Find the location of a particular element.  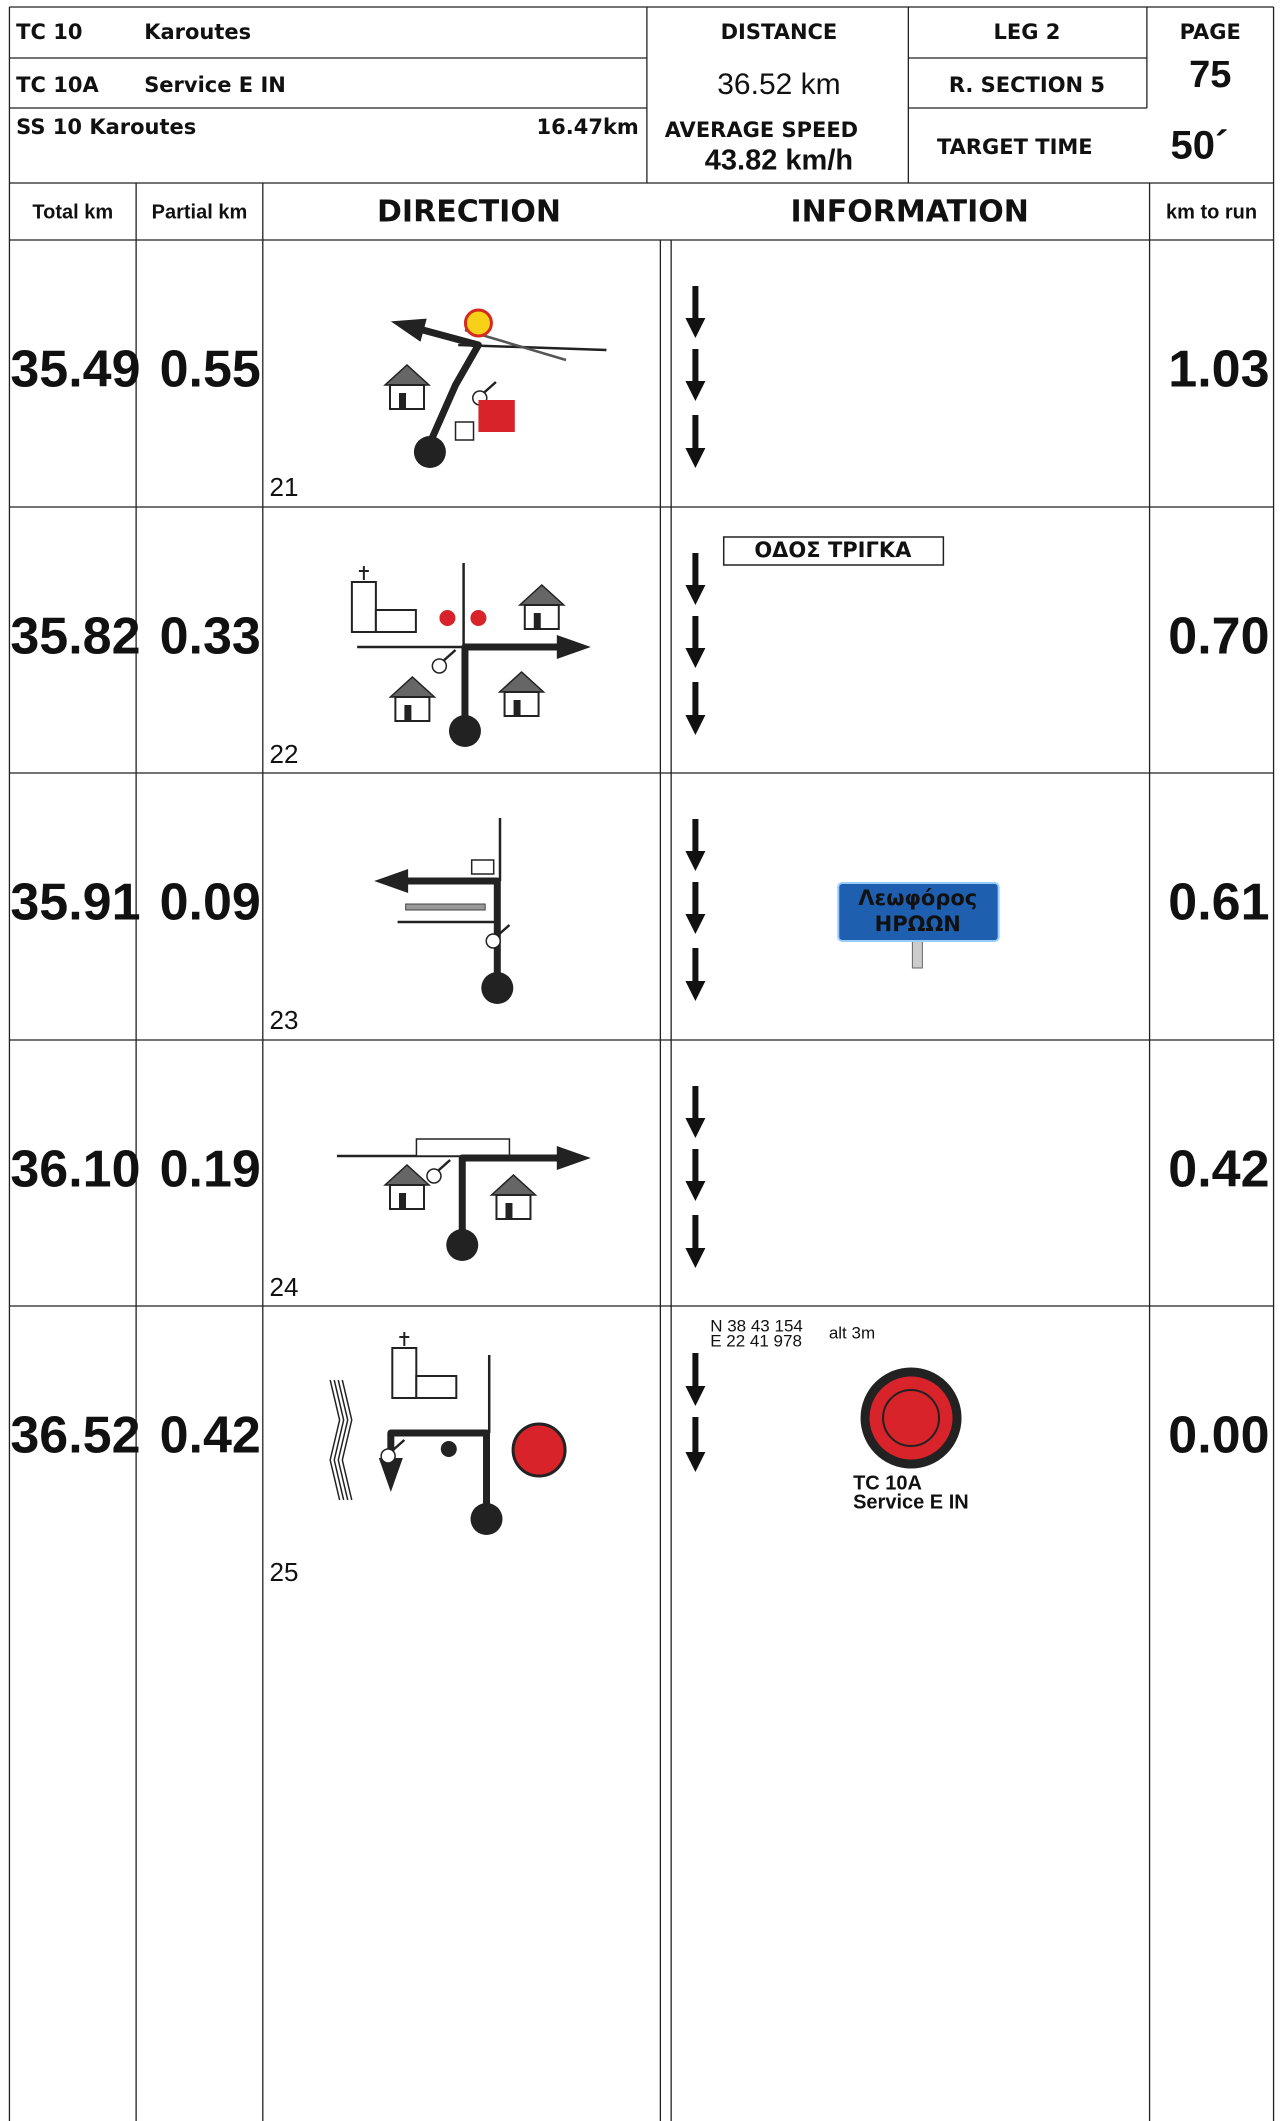

signboard is located at coordinates (482, 867).